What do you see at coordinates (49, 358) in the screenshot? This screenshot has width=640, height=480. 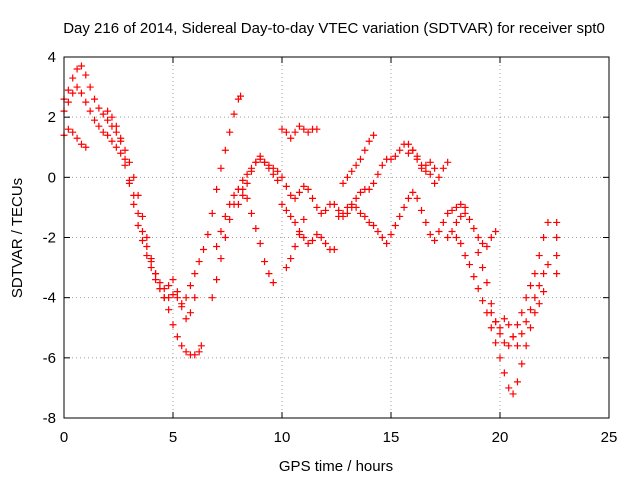 I see `y-tick-label: -6` at bounding box center [49, 358].